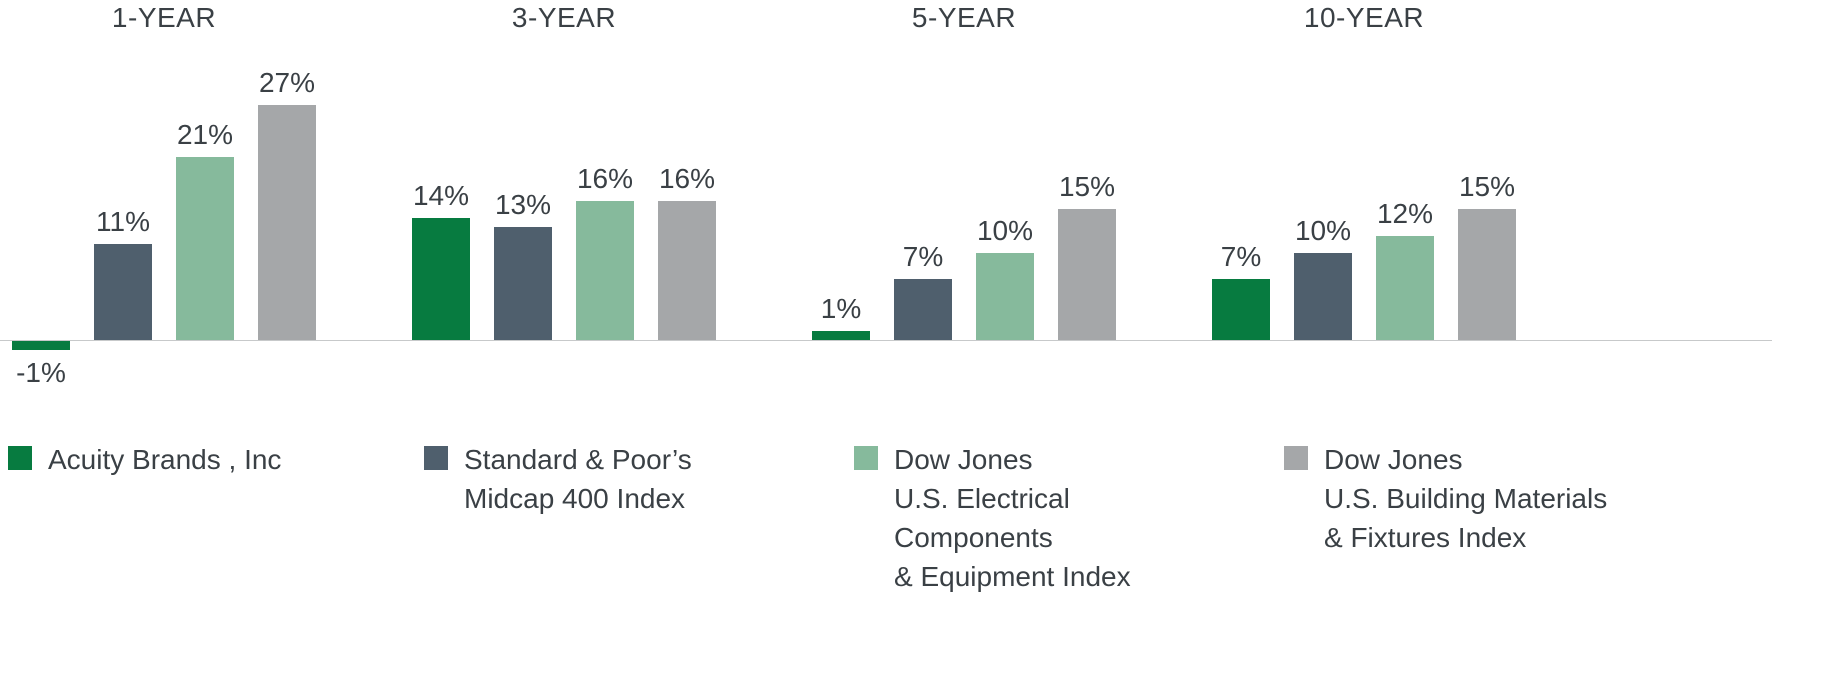 This screenshot has height=693, width=1845. I want to click on bar-value-label-dj-building-5-year: 15%, so click(1087, 186).